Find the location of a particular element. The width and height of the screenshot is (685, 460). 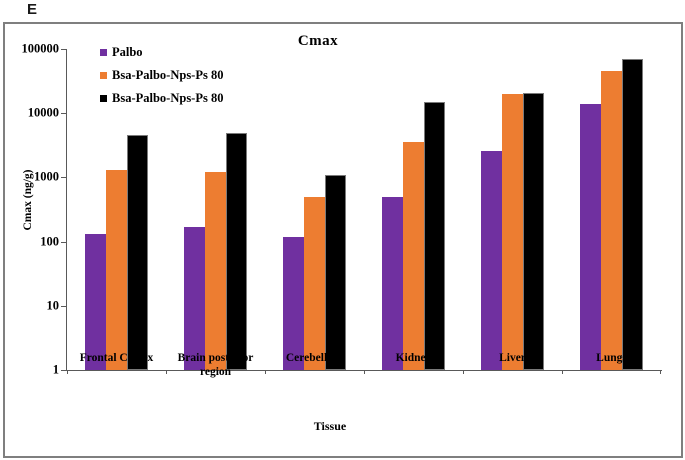

chart-title: Cmax is located at coordinates (318, 41).